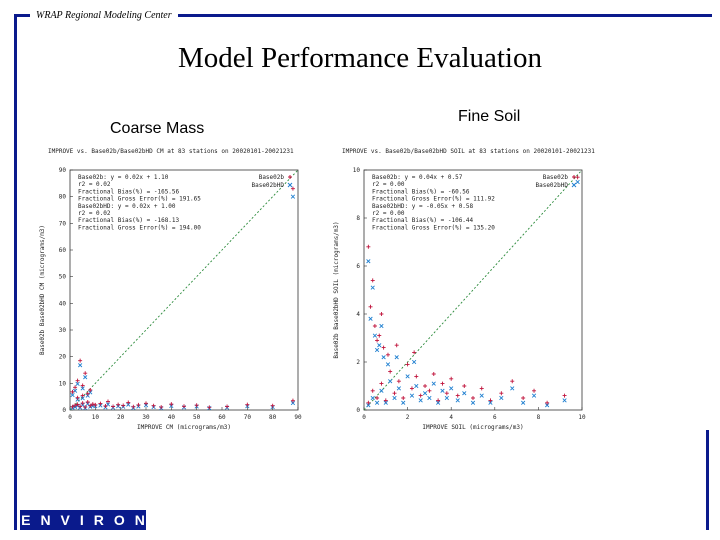 The width and height of the screenshot is (720, 540). What do you see at coordinates (123, 177) in the screenshot?
I see `stats-line: Base02b: y = 0.02x + 1.10` at bounding box center [123, 177].